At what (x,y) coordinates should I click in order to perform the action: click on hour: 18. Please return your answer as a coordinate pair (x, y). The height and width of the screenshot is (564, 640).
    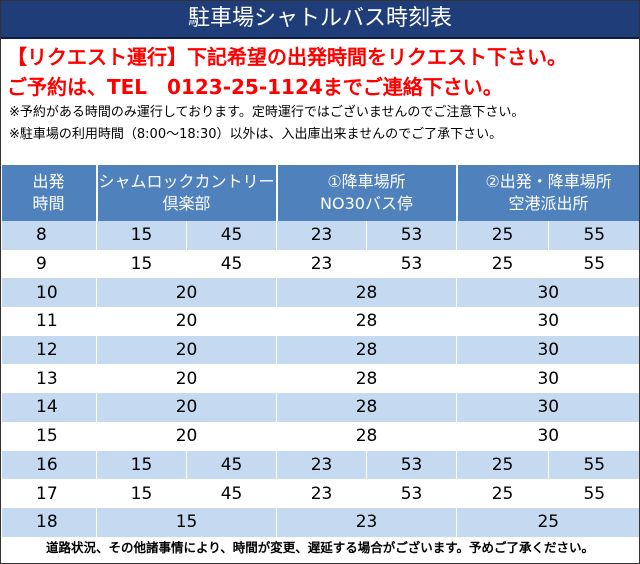
    Looking at the image, I should click on (49, 522).